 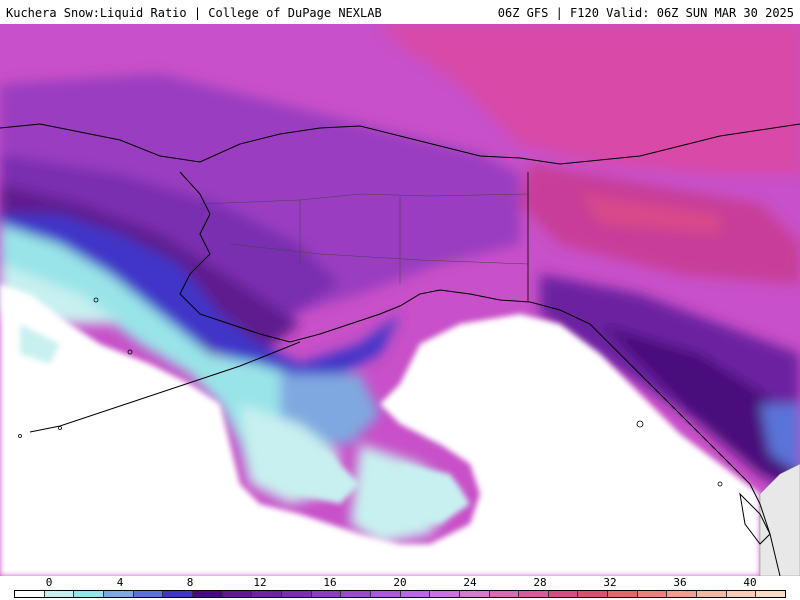 I want to click on tick-12: 12, so click(x=260, y=582).